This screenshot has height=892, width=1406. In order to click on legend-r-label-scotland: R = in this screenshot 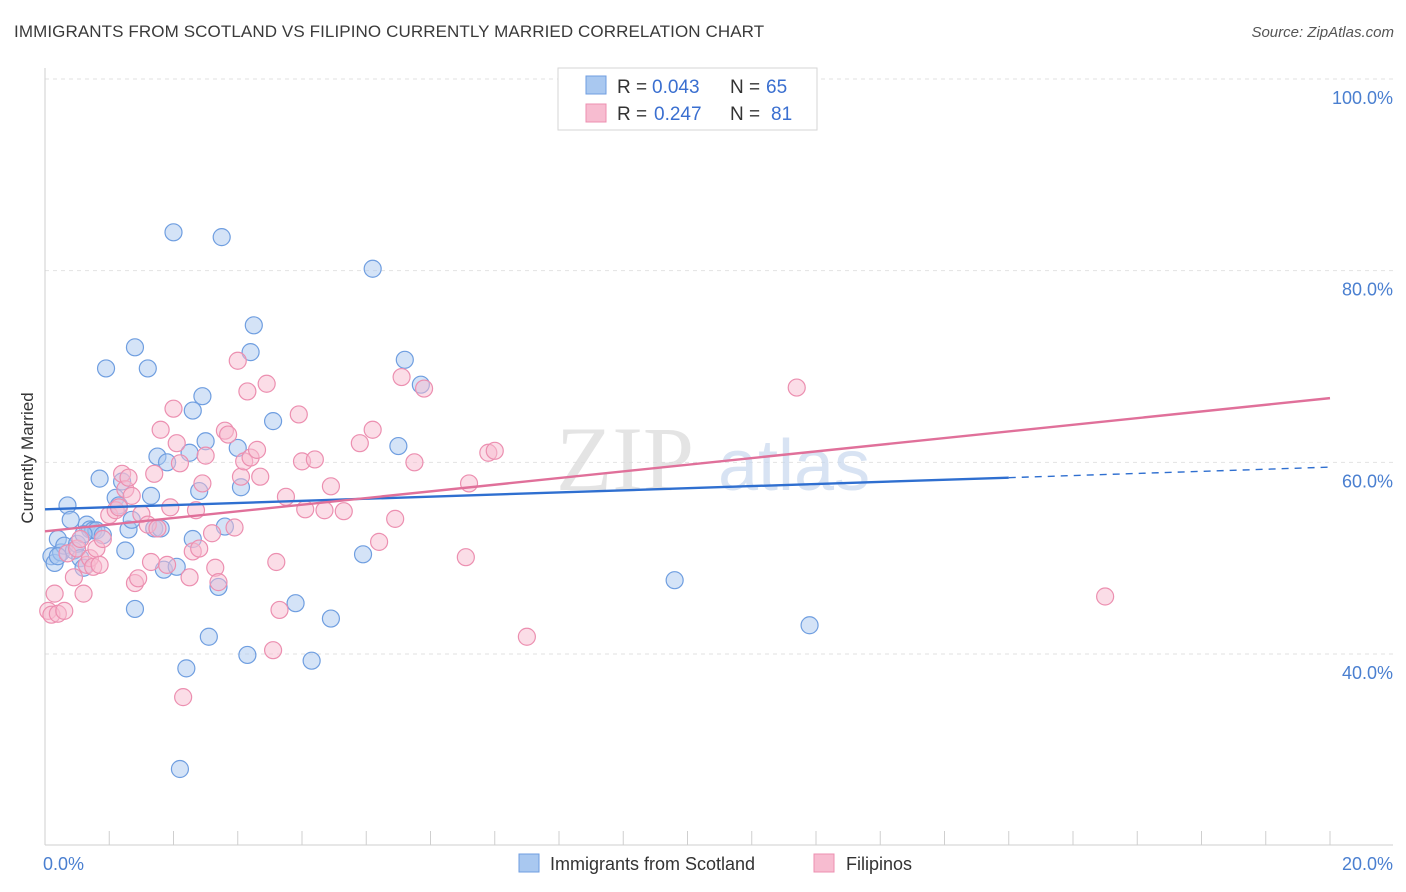, I will do `click(632, 87)`.